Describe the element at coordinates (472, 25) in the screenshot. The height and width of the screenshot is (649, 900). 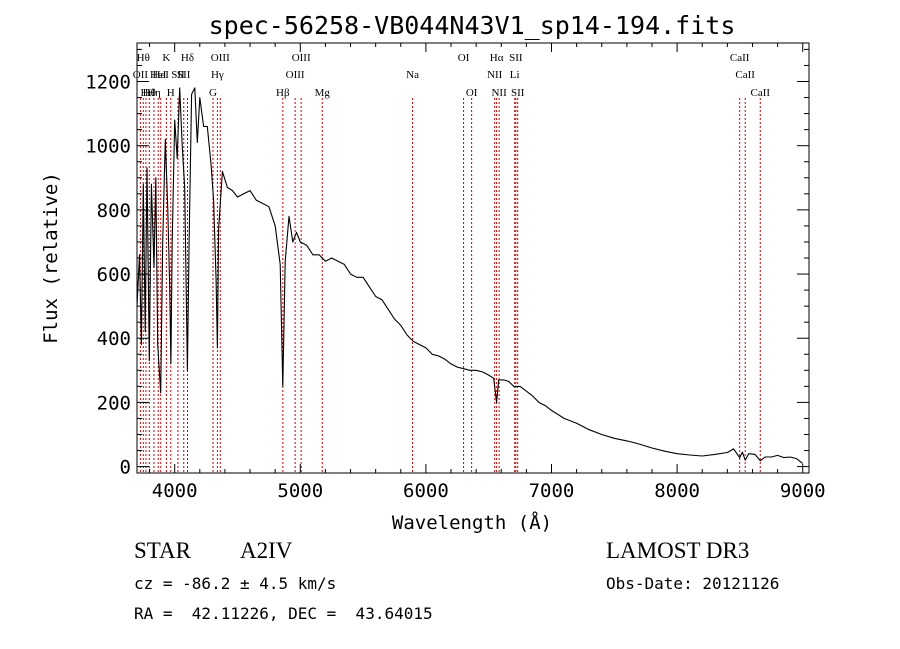
I see `chart-title: spec-56258-VB044N43V1_sp14-194.fits` at that location.